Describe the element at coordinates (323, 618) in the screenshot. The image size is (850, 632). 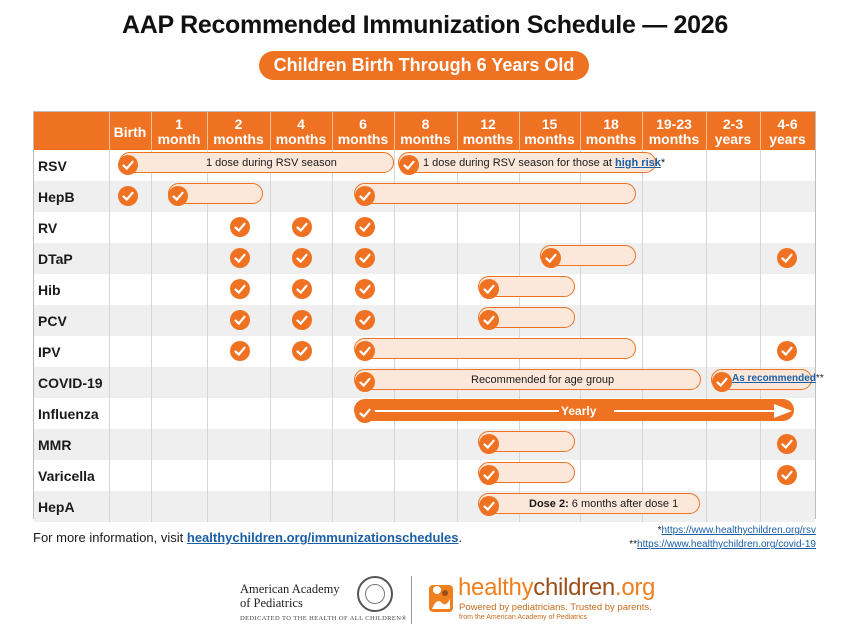
I see `aap-tagline: DEDICATED TO THE HEALTH OF ALL CHILDREN®` at that location.